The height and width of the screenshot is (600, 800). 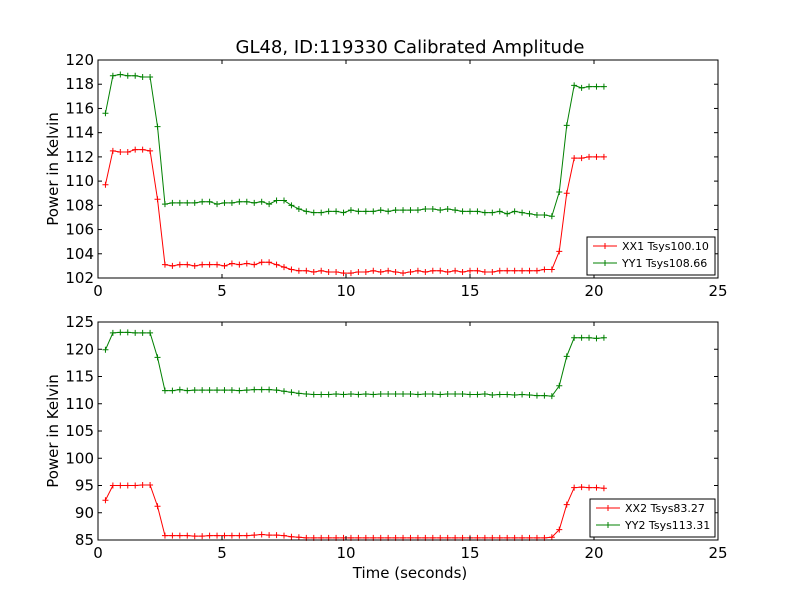 I want to click on top-legend-label-yy1: YY1 Tsys108.66, so click(x=664, y=263).